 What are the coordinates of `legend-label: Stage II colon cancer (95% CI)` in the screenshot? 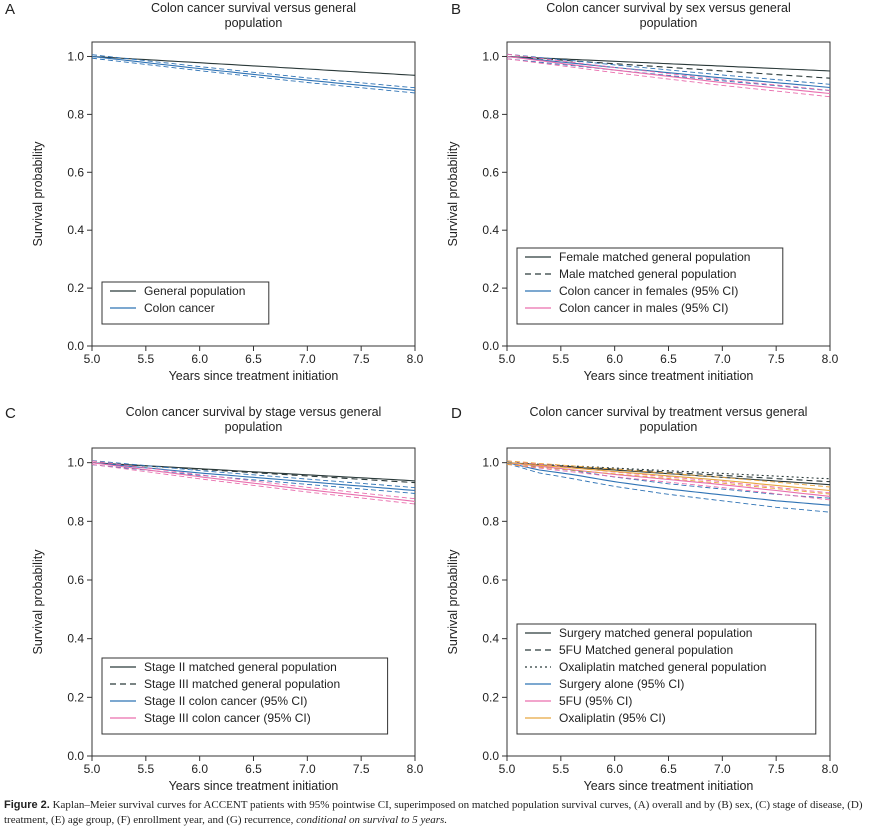 It's located at (225, 701).